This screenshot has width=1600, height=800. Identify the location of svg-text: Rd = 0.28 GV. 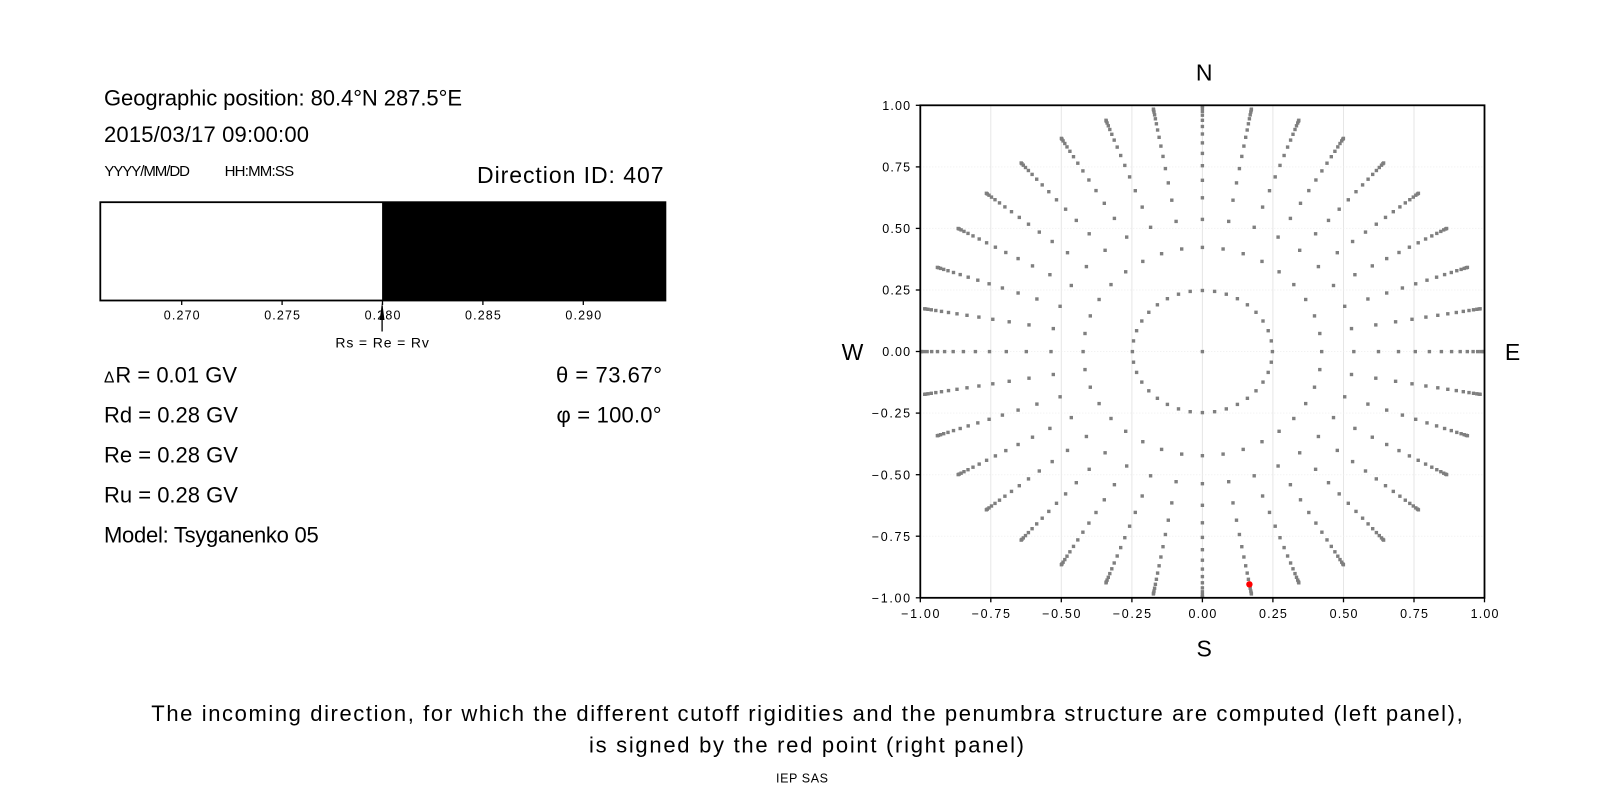
(171, 415).